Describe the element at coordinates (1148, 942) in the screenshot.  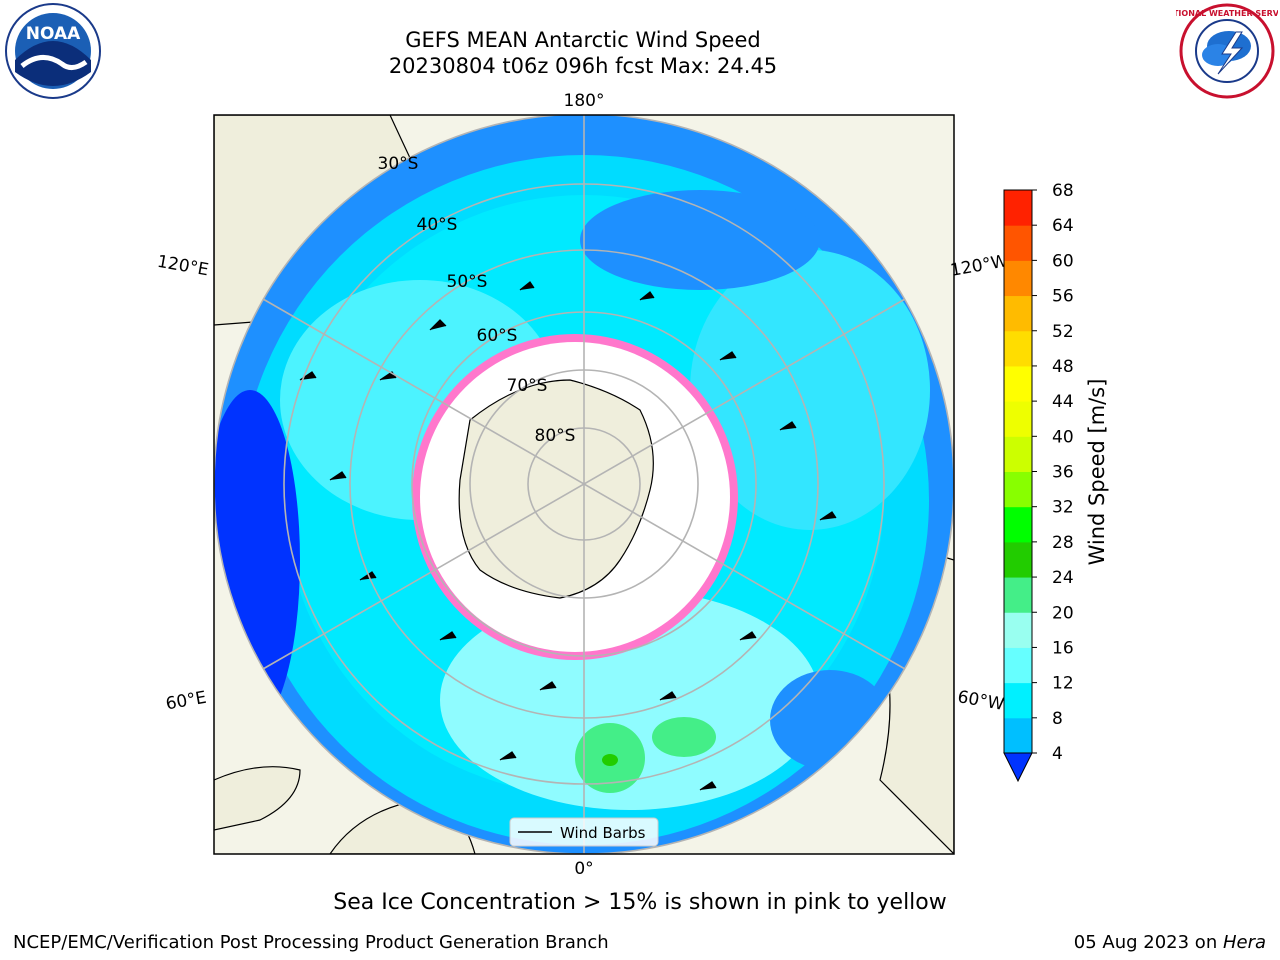
I see `footer-date-text: 05 Aug 2023 on` at that location.